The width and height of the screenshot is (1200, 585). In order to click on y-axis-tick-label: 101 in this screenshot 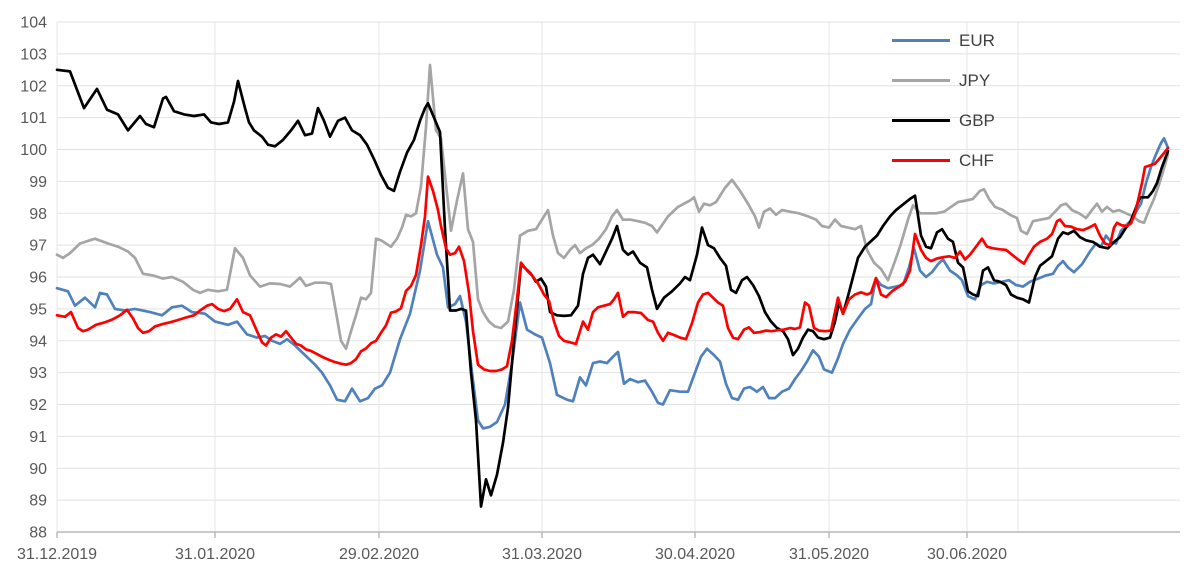, I will do `click(33, 118)`.